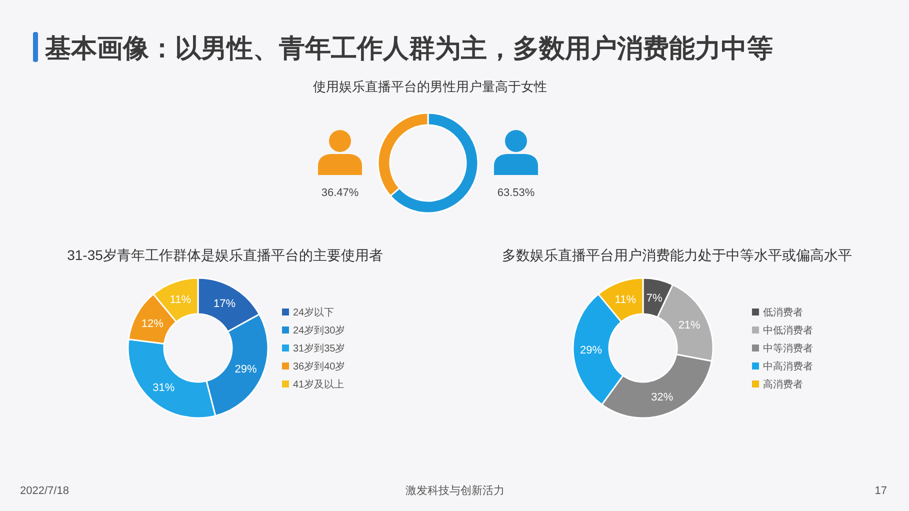 This screenshot has width=909, height=511. Describe the element at coordinates (44, 491) in the screenshot. I see `text: 2022/7/18` at that location.